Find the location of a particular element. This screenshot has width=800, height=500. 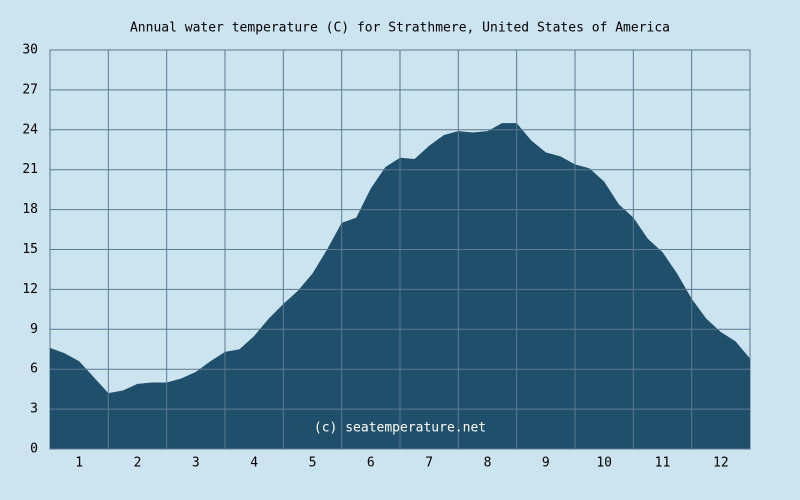

y-tick-label: 27 is located at coordinates (30, 89).